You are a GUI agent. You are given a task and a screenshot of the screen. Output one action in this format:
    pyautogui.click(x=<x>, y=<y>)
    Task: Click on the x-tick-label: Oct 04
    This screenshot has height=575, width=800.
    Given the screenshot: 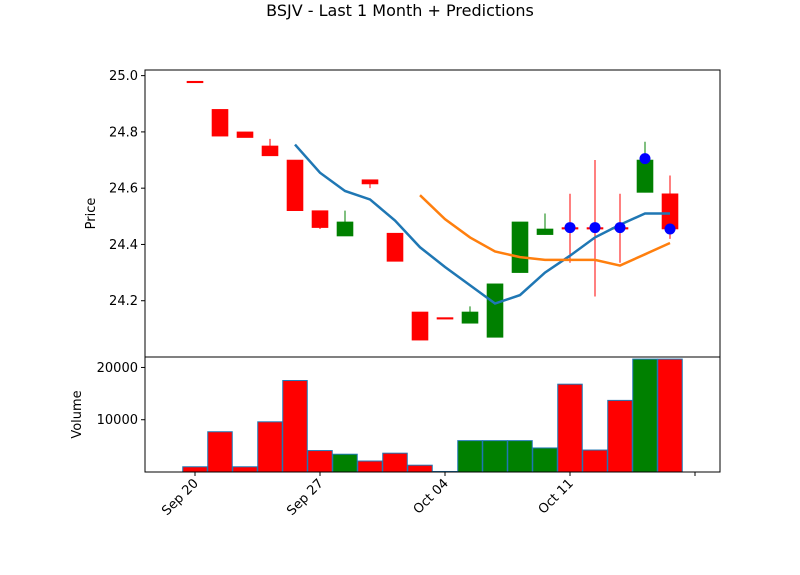 What is the action you would take?
    pyautogui.click(x=431, y=496)
    